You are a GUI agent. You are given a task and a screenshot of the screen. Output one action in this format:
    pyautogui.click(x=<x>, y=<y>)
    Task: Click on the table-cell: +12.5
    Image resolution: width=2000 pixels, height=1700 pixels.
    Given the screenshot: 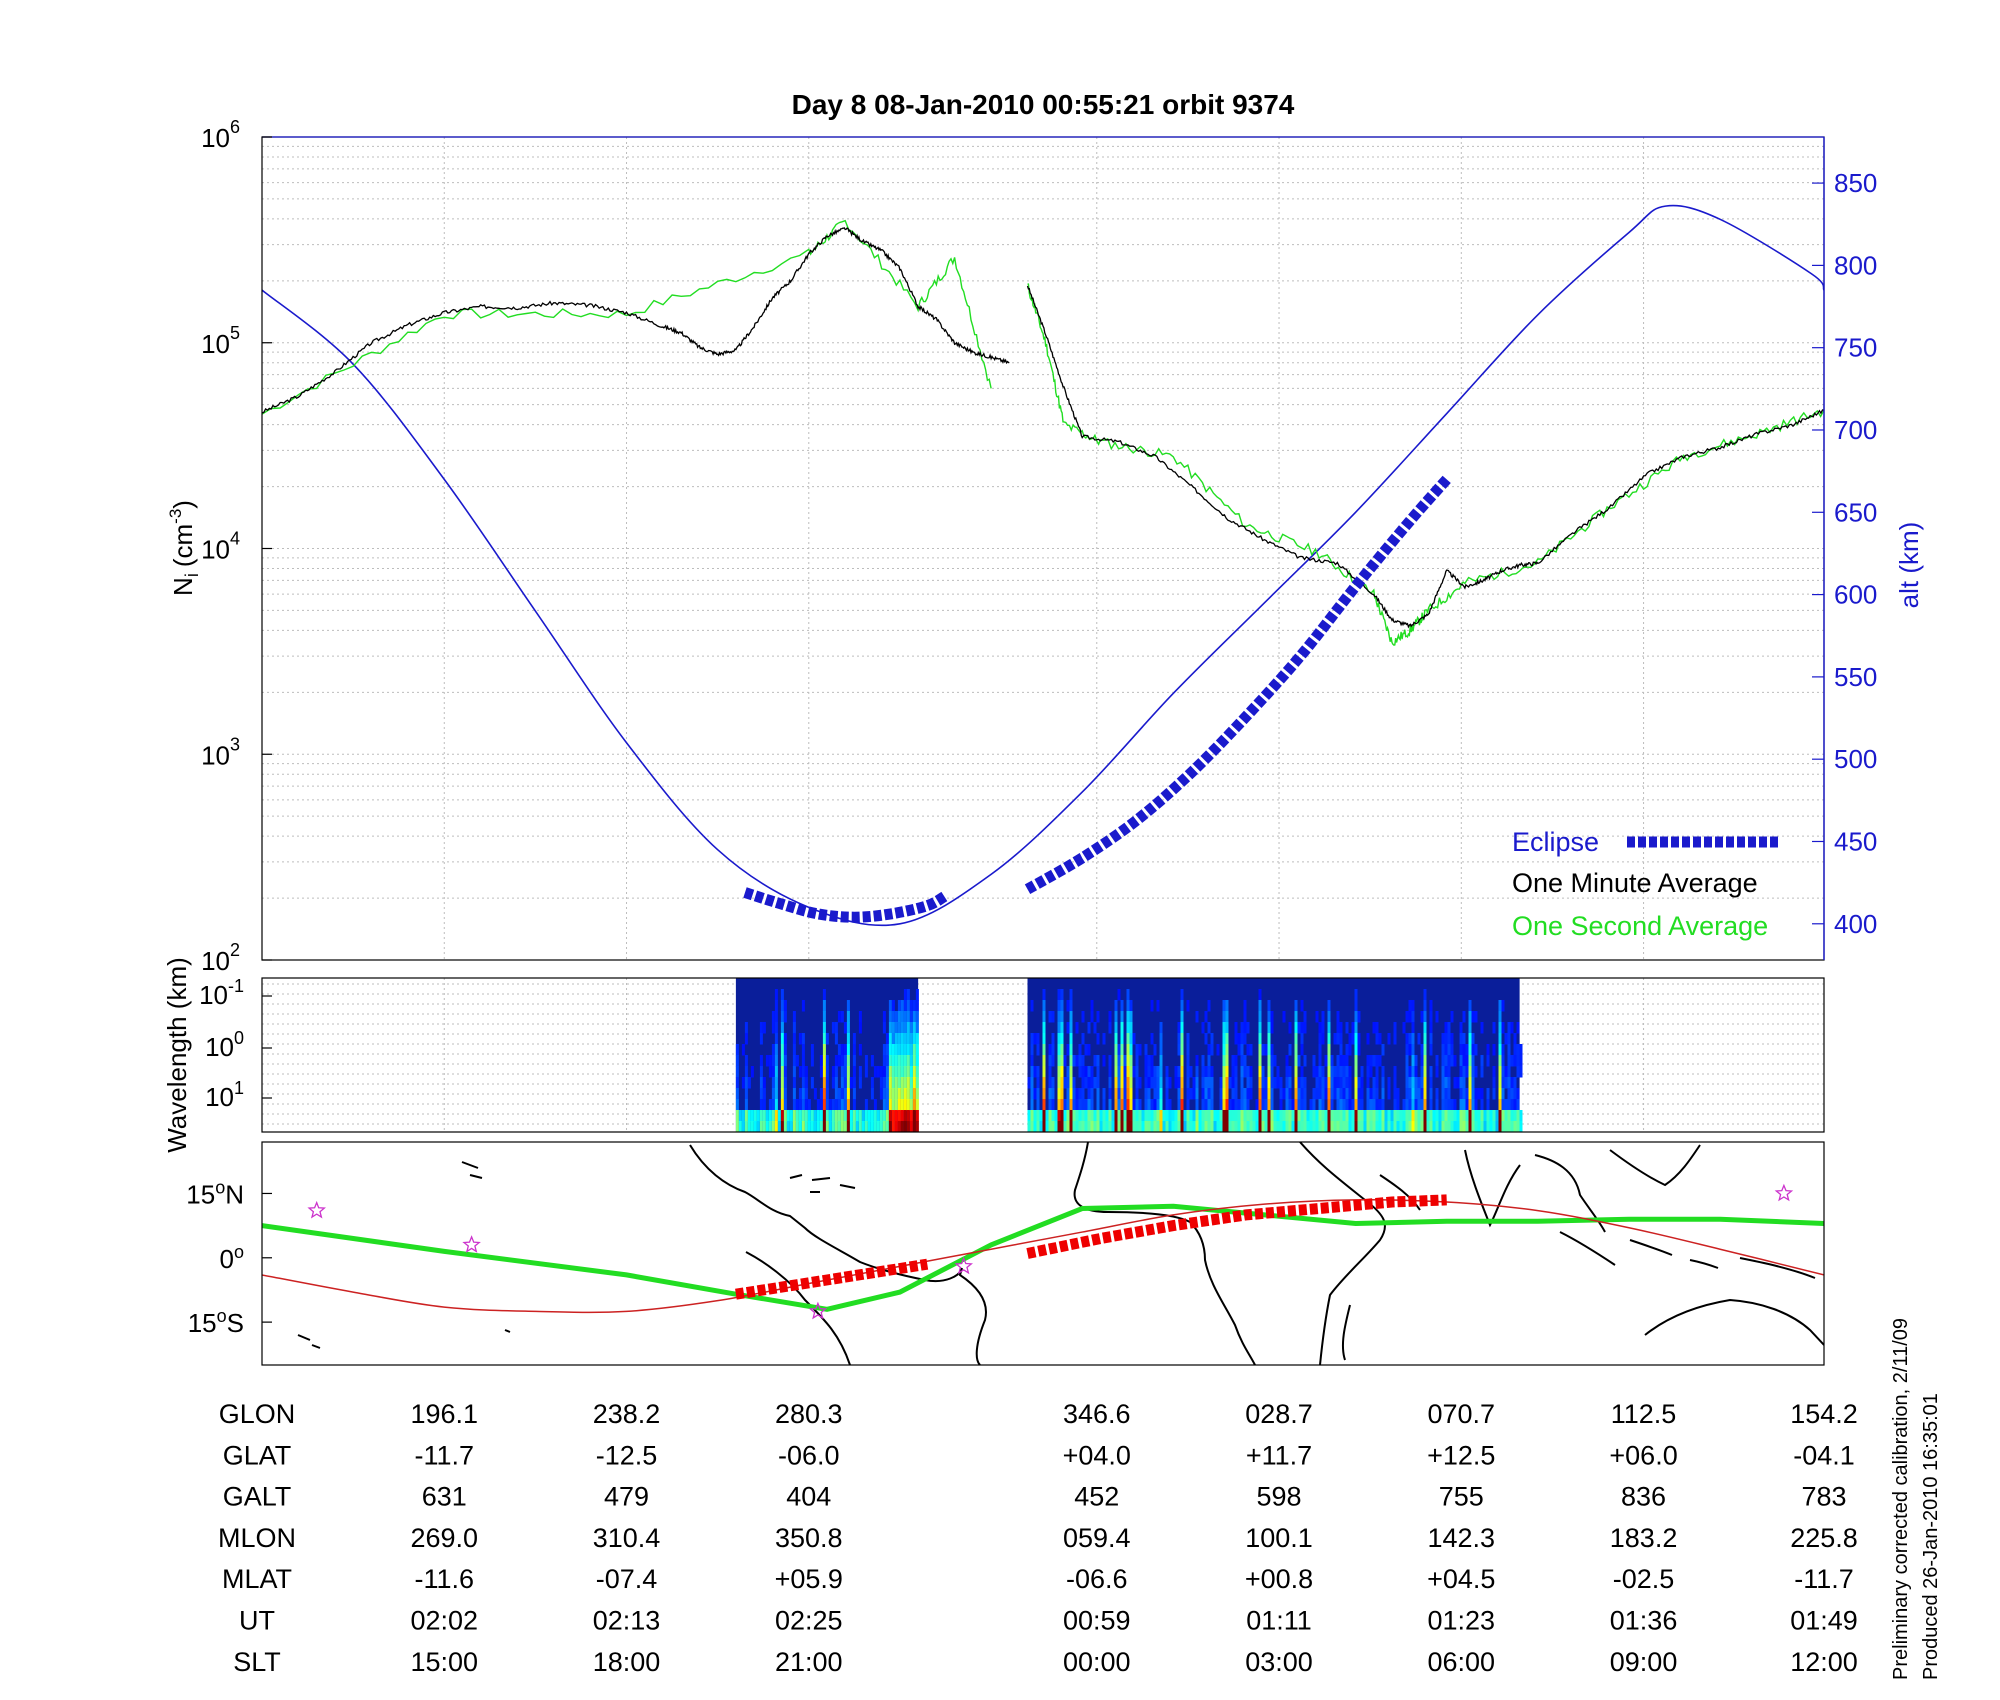 What is the action you would take?
    pyautogui.click(x=1461, y=1455)
    